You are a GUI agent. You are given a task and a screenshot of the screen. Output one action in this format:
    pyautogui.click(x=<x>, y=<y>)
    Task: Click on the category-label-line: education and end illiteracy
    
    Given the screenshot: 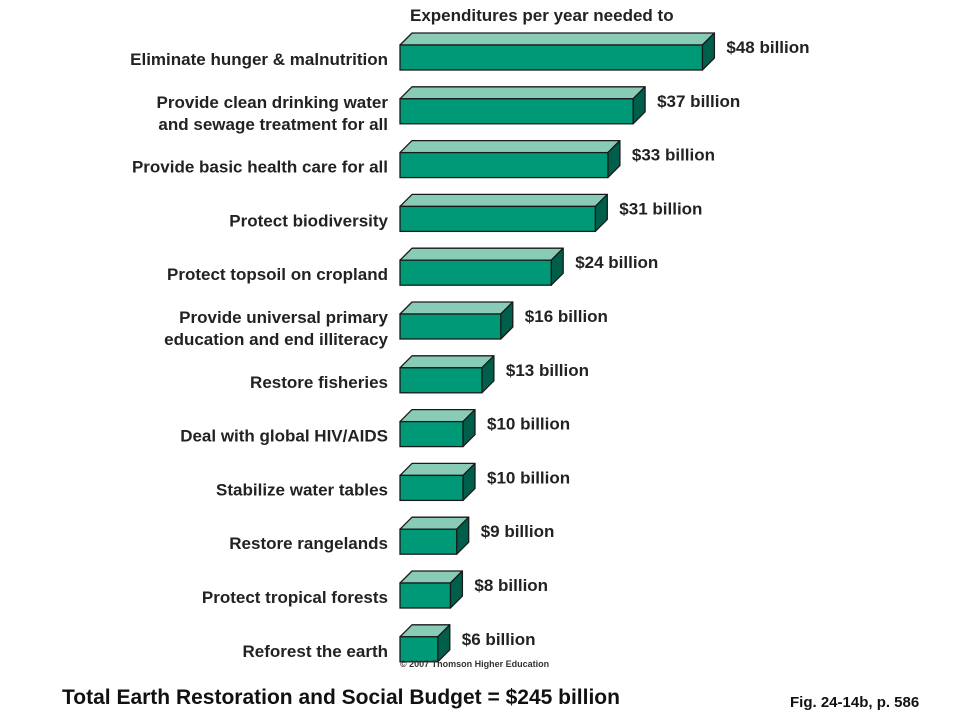 What is the action you would take?
    pyautogui.click(x=276, y=339)
    